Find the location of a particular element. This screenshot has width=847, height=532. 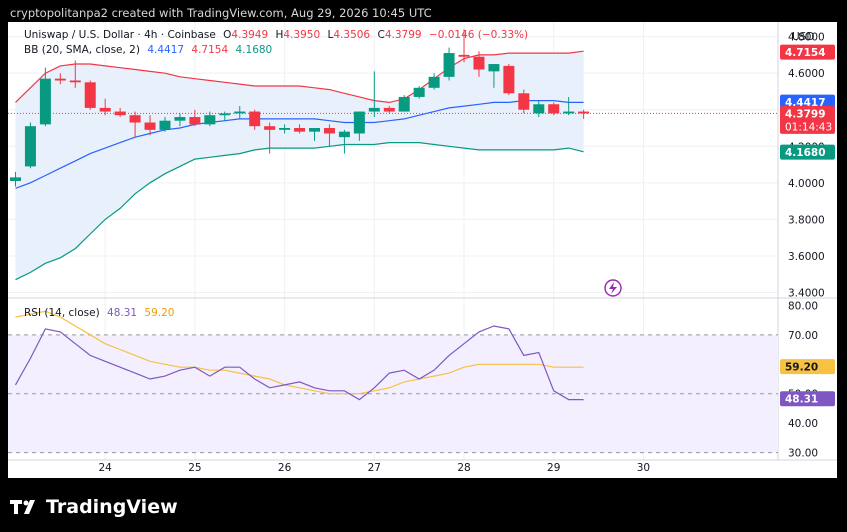

time-tick-label: 30 is located at coordinates (643, 468).